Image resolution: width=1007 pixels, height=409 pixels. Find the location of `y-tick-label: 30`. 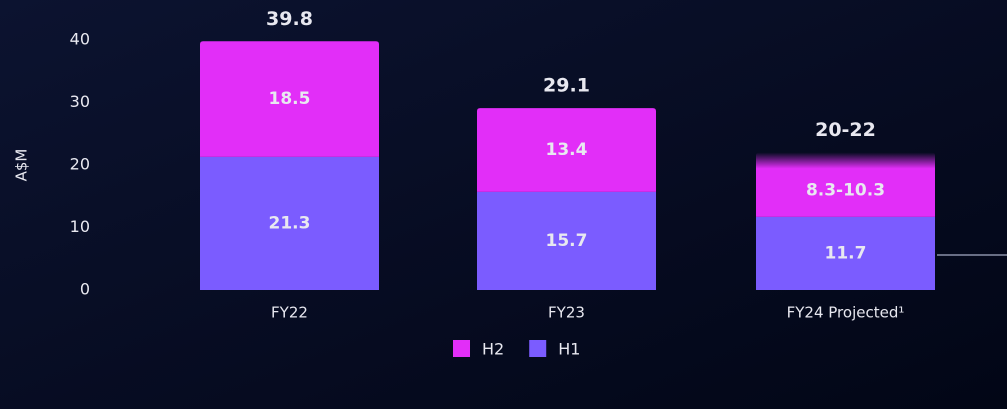

y-tick-label: 30 is located at coordinates (80, 101).